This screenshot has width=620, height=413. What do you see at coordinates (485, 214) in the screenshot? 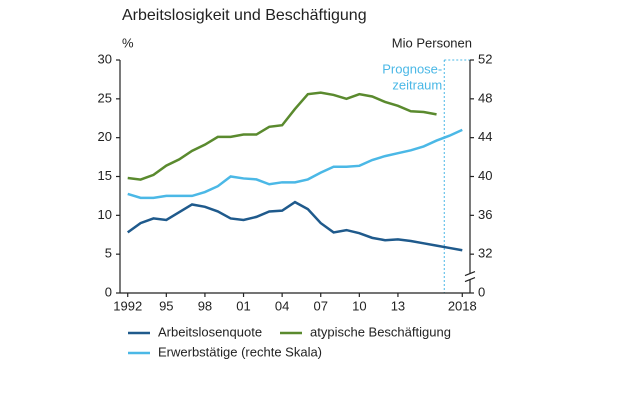
I see `y2-tick-label: 36` at bounding box center [485, 214].